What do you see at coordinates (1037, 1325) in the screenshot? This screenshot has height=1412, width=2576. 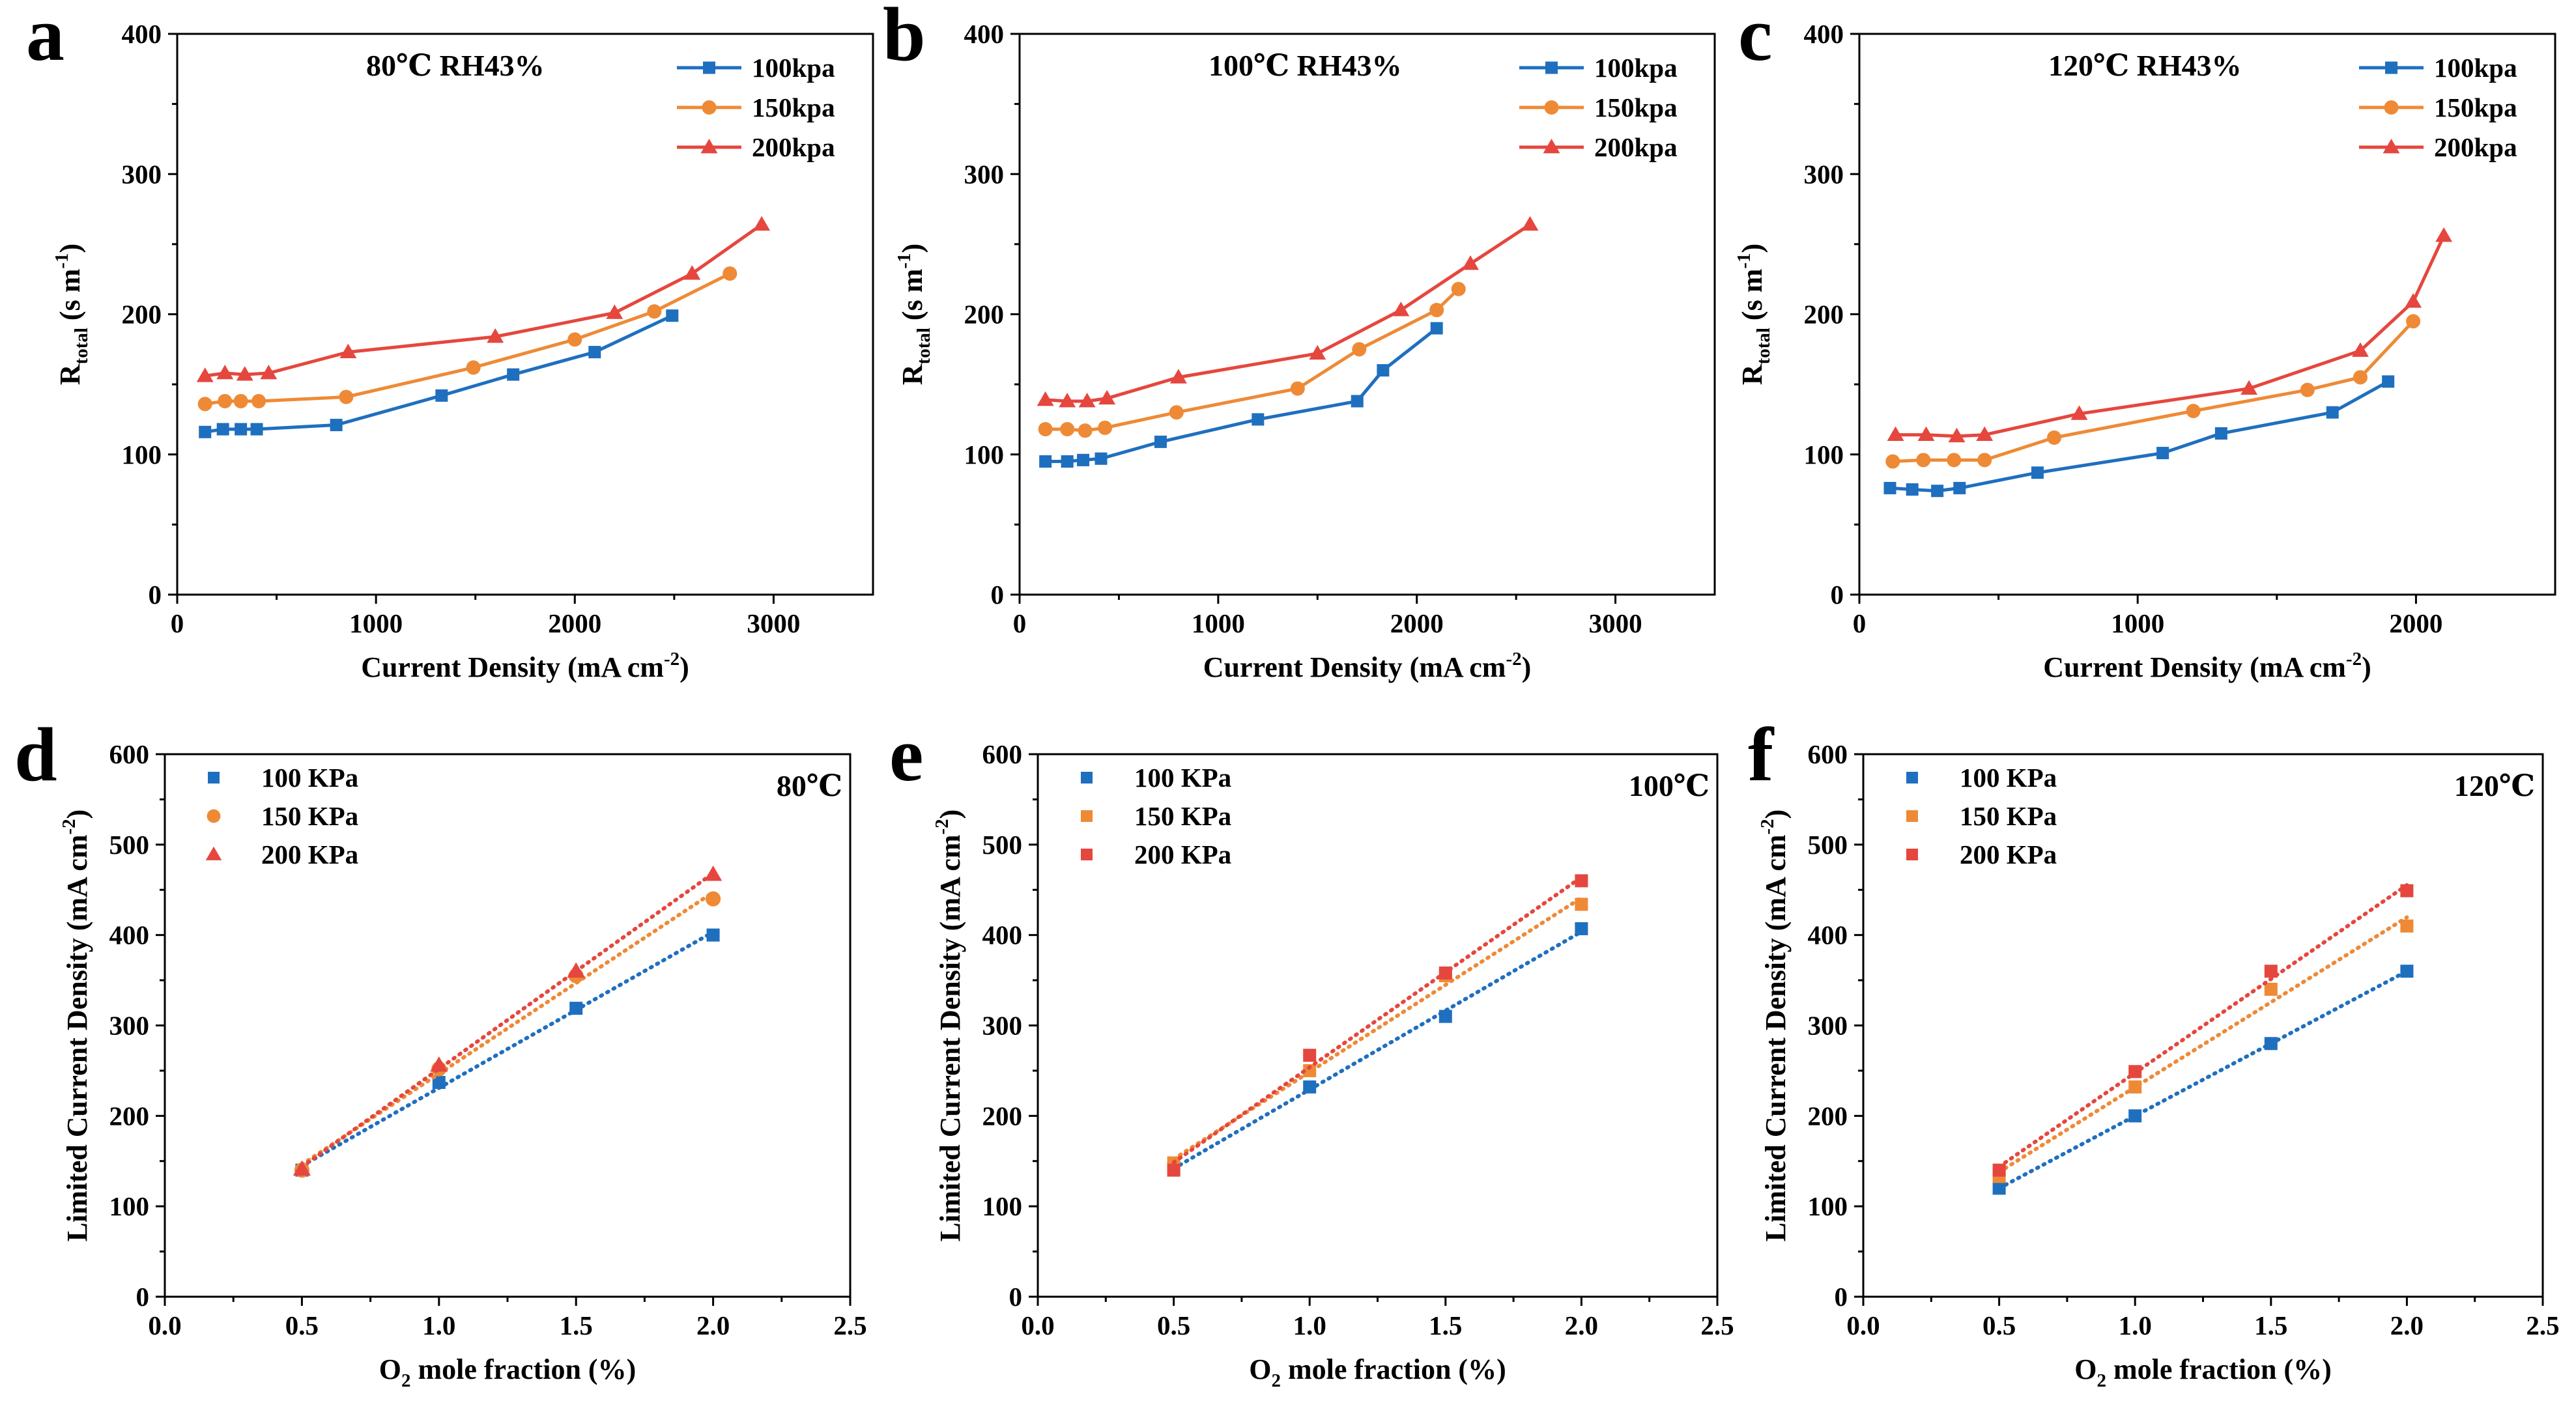 I see `x-tick-label: 0.0` at bounding box center [1037, 1325].